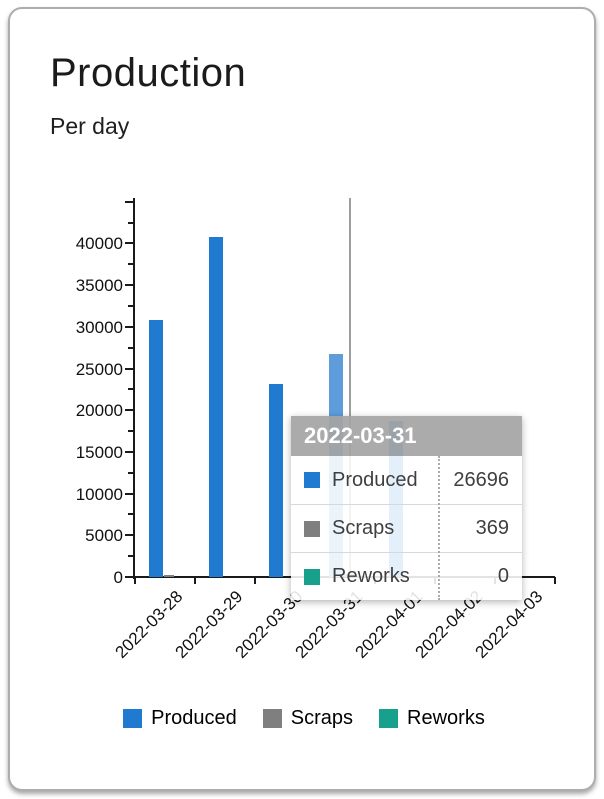  Describe the element at coordinates (481, 479) in the screenshot. I see `tooltip-value: 26696` at that location.